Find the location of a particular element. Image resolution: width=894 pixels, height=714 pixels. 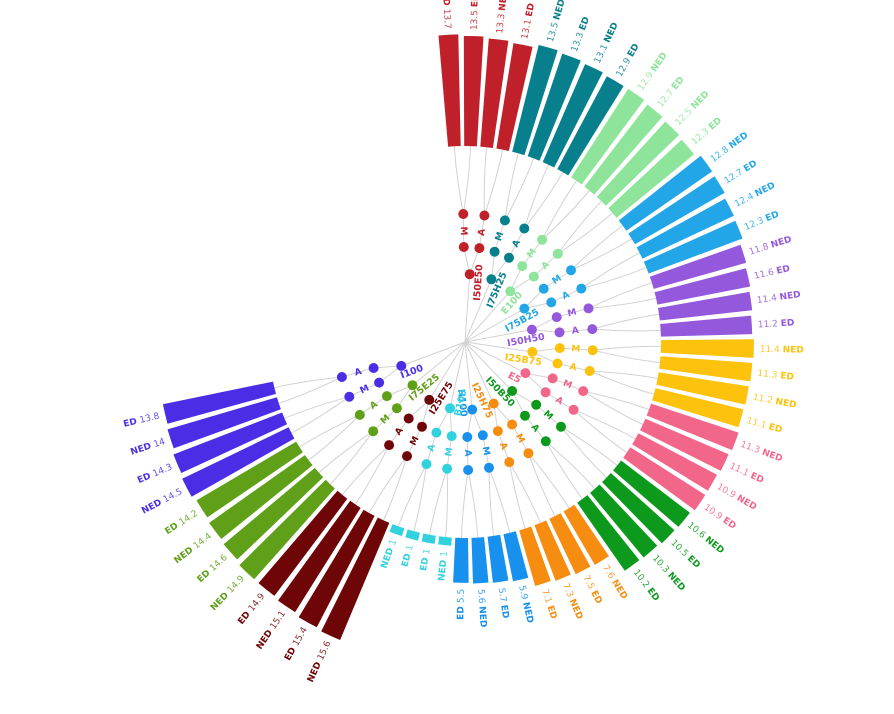

bar-value: 13.8 is located at coordinates (150, 418).